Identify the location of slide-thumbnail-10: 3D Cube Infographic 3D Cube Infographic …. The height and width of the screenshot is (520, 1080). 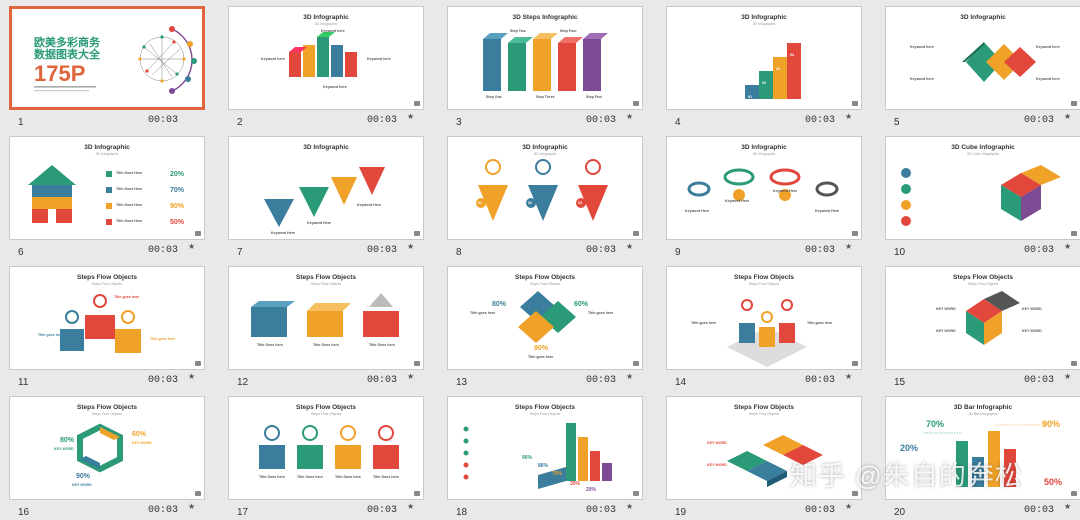
(978, 195).